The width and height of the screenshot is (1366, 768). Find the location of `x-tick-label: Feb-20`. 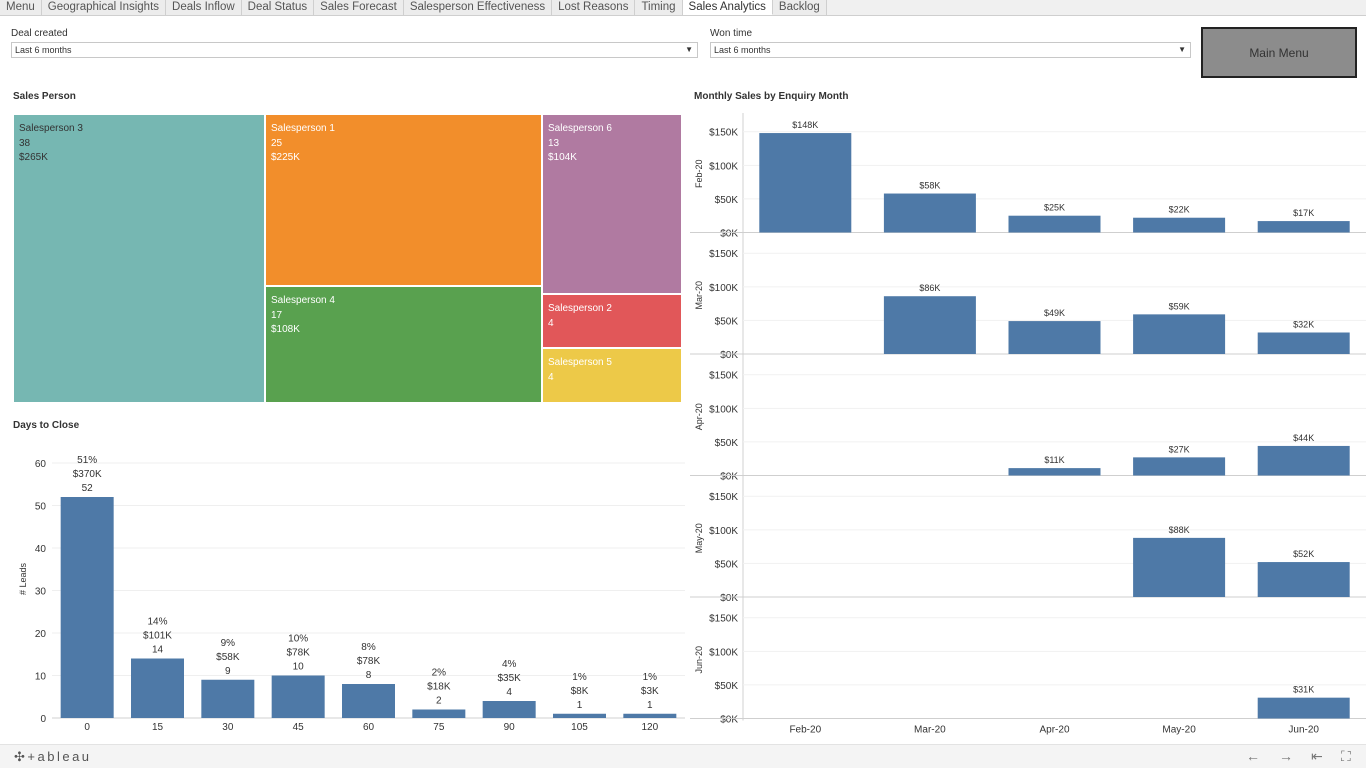

x-tick-label: Feb-20 is located at coordinates (805, 730).